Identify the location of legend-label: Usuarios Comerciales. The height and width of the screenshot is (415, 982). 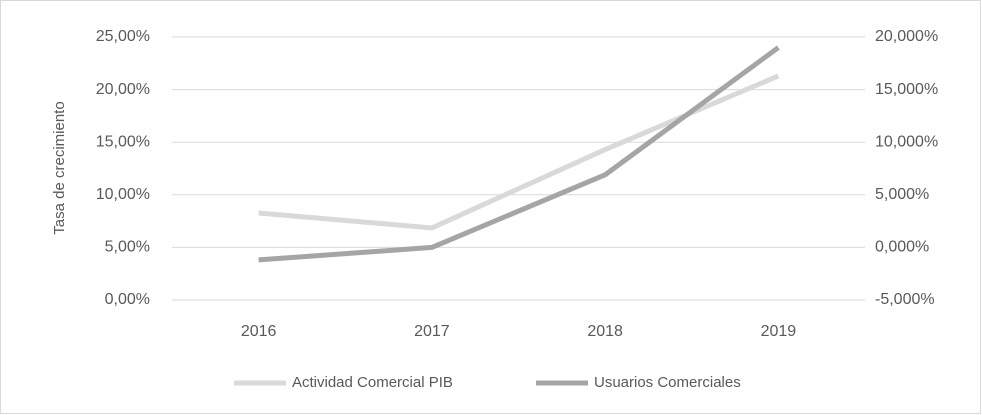
(667, 382).